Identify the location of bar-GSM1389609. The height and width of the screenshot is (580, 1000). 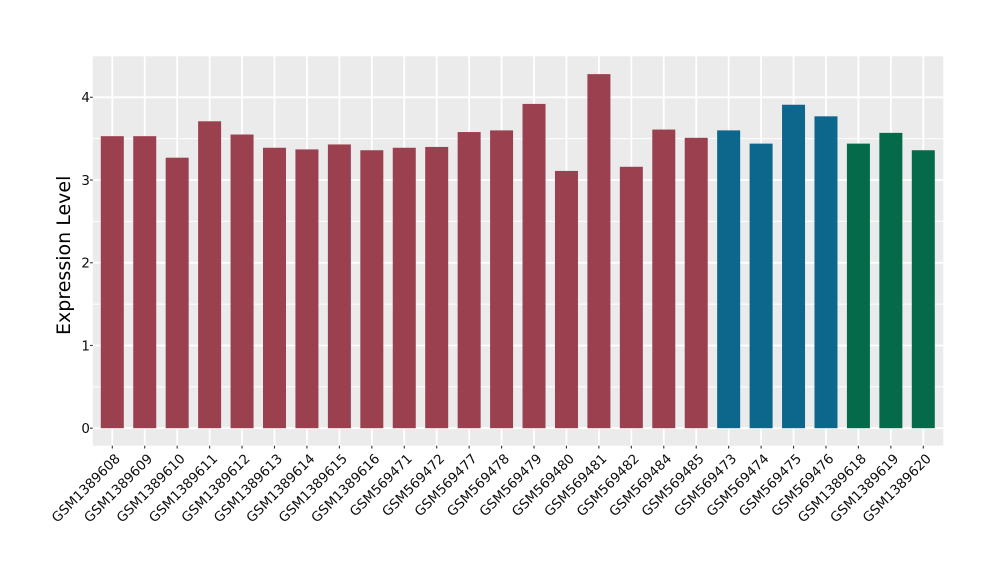
(145, 282).